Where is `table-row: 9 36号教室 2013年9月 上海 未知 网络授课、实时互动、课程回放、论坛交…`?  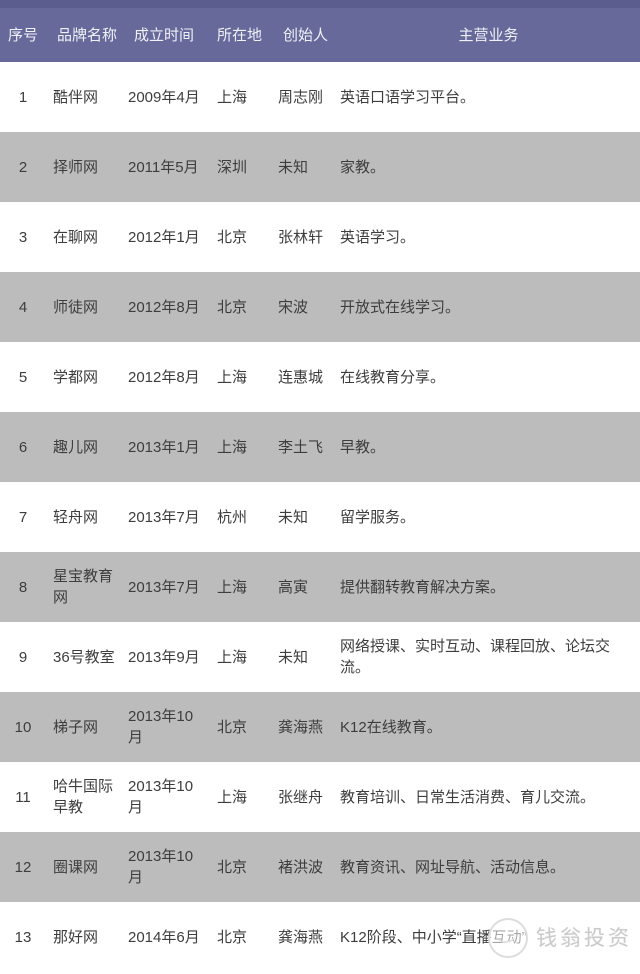 table-row: 9 36号教室 2013年9月 上海 未知 网络授课、实时互动、课程回放、论坛交… is located at coordinates (320, 657).